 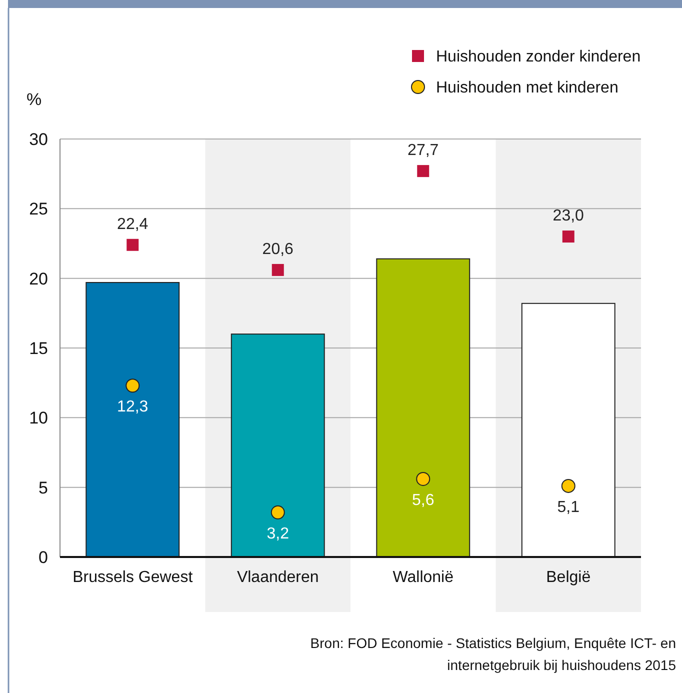 What do you see at coordinates (133, 577) in the screenshot?
I see `x-tick-label: Brussels Gewest` at bounding box center [133, 577].